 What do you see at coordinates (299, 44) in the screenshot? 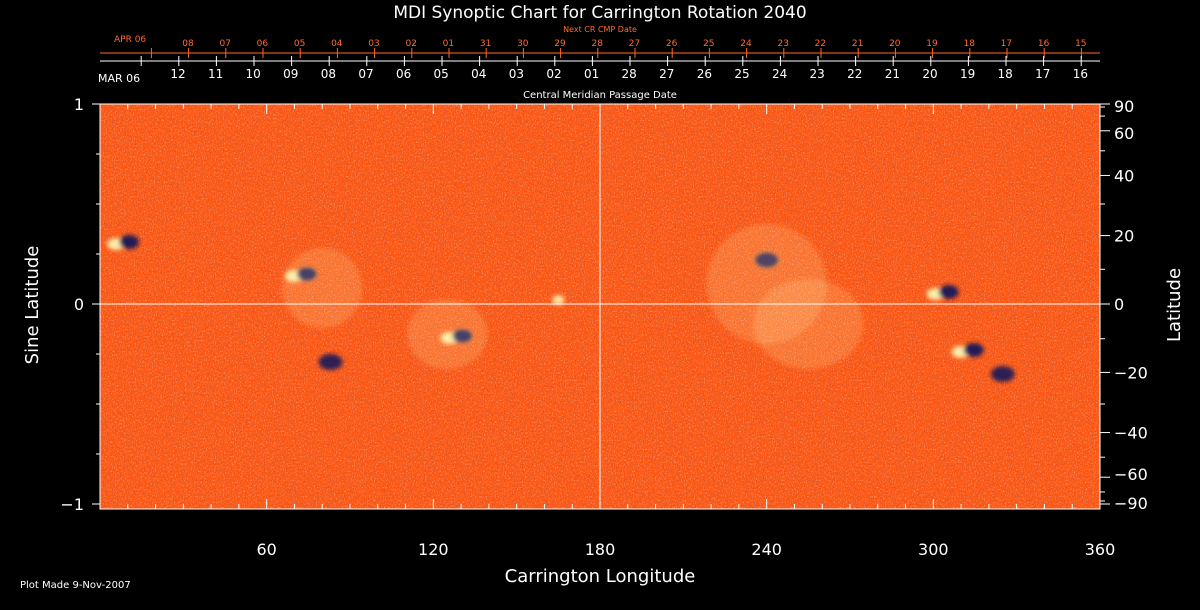
I see `next-date-label: 05` at bounding box center [299, 44].